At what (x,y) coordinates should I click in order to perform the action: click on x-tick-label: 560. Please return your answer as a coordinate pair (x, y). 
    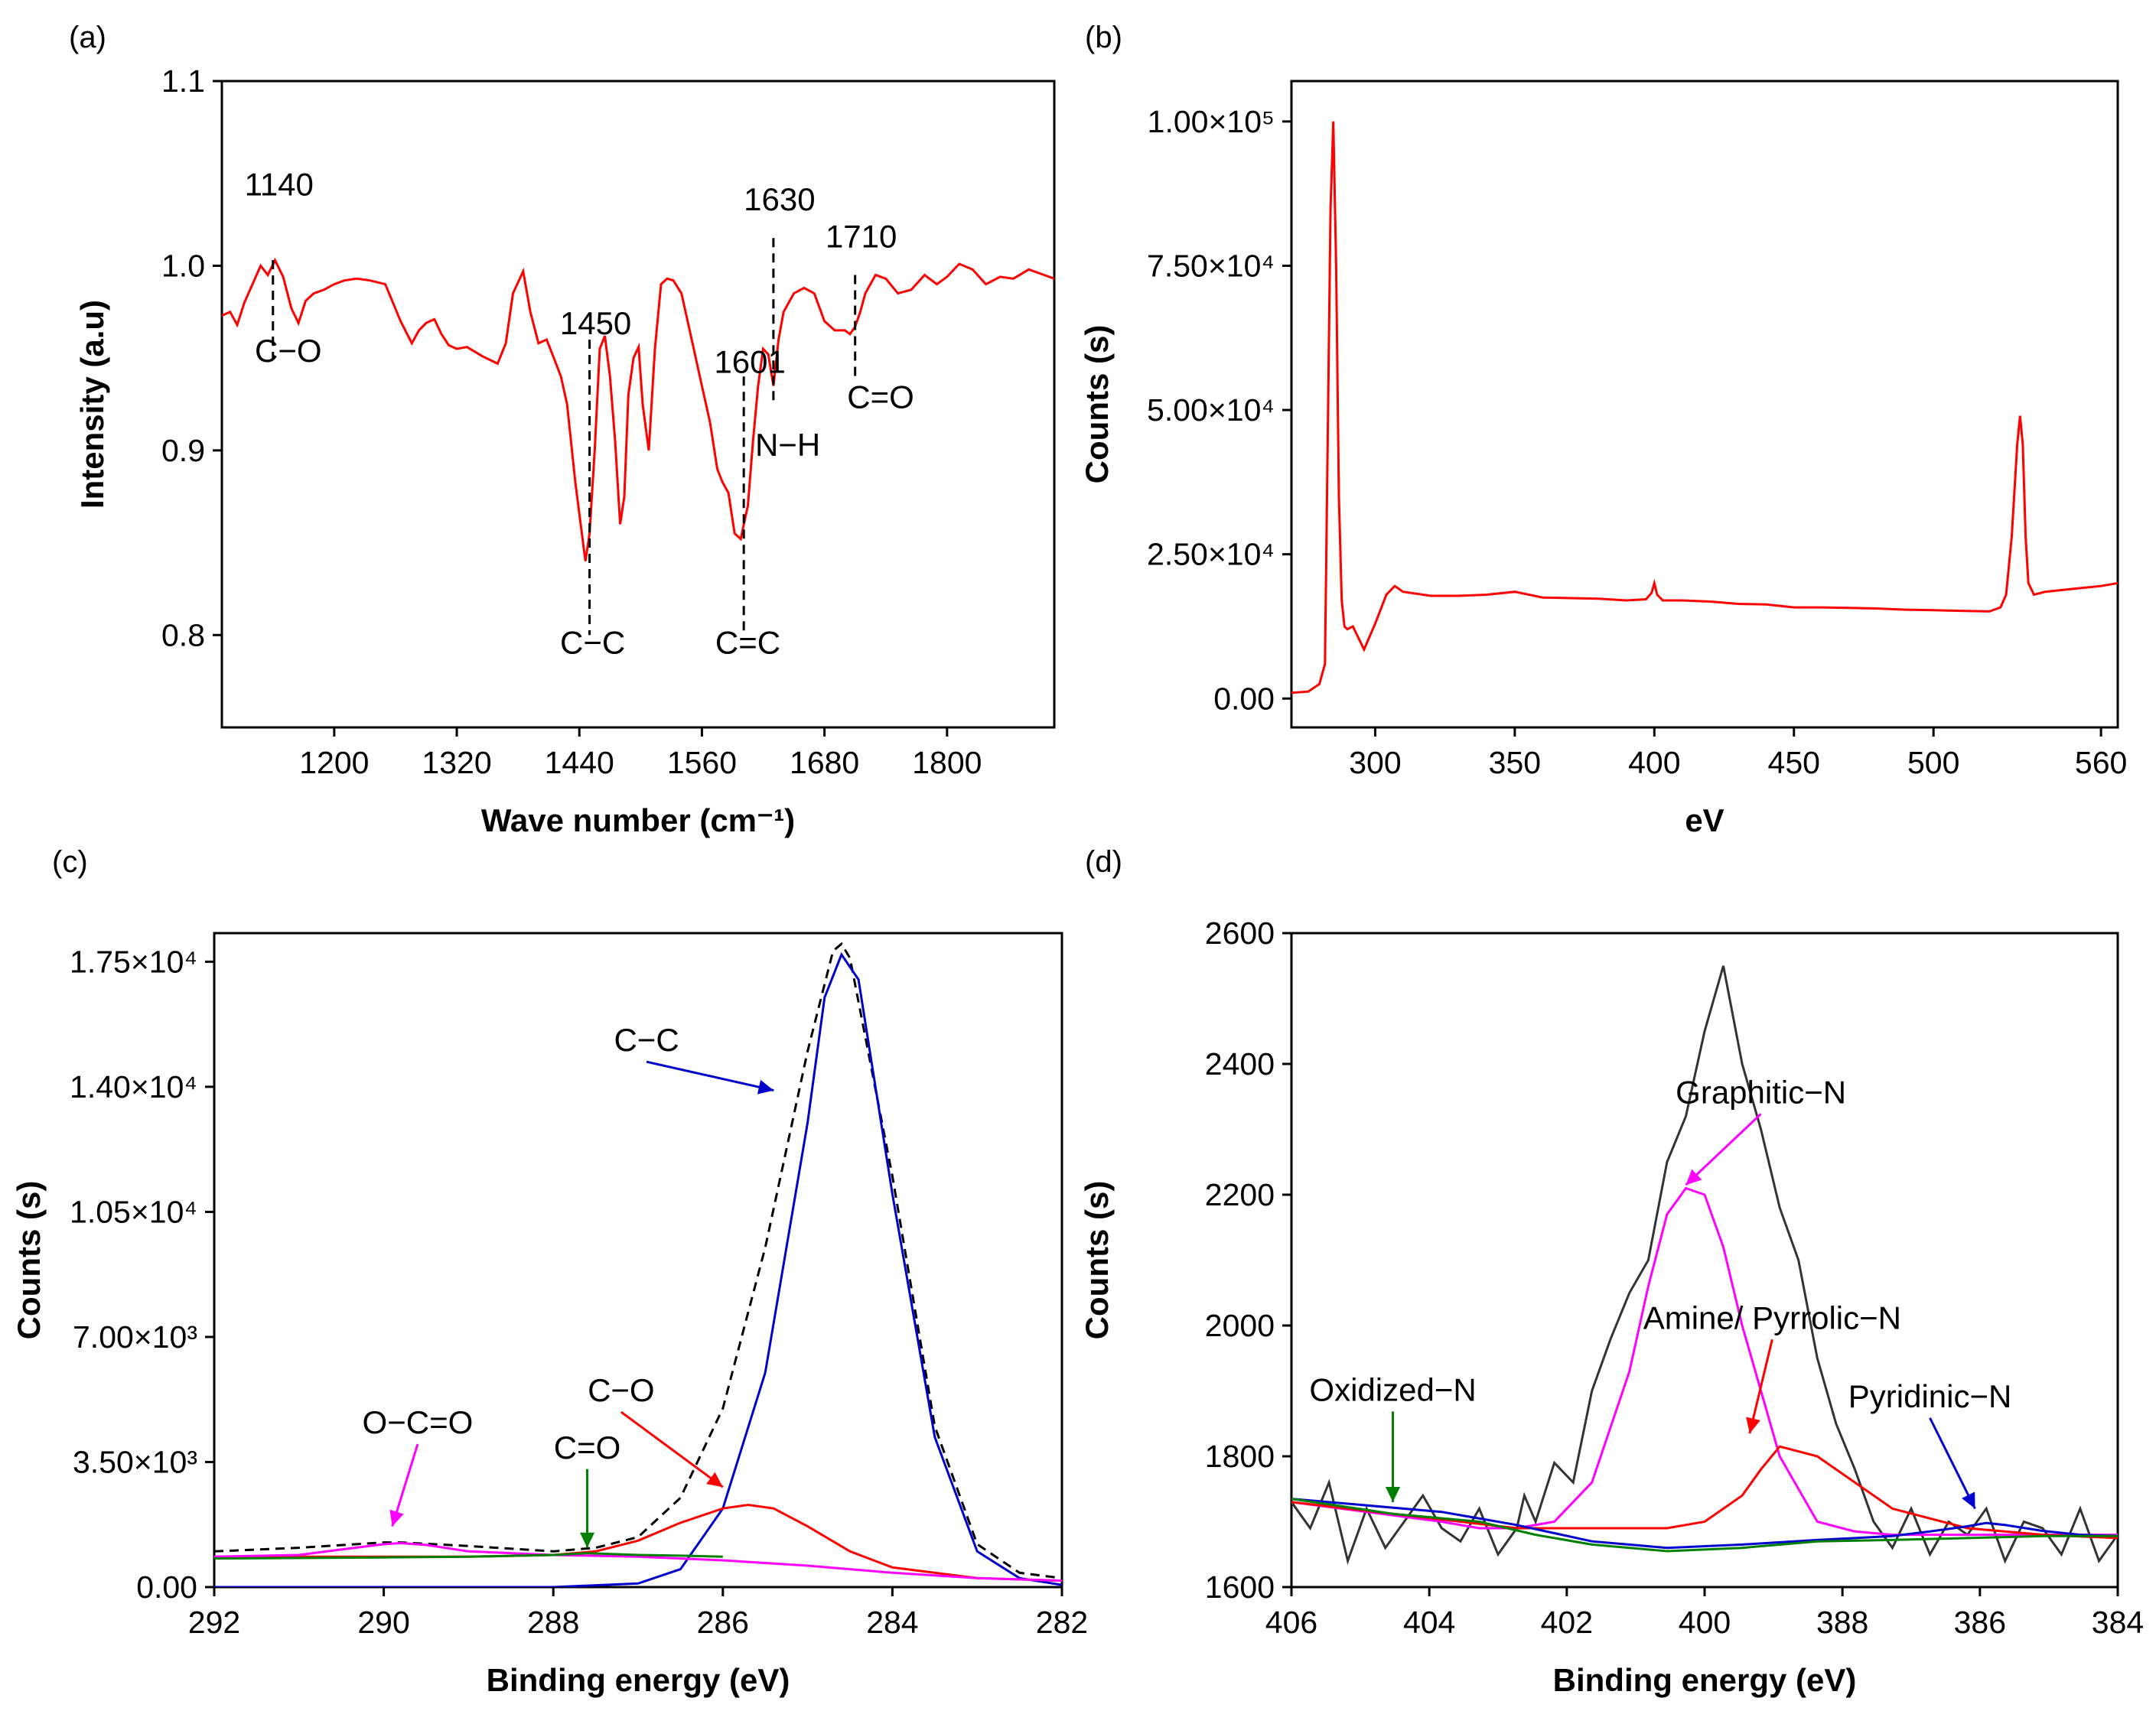
    Looking at the image, I should click on (2101, 762).